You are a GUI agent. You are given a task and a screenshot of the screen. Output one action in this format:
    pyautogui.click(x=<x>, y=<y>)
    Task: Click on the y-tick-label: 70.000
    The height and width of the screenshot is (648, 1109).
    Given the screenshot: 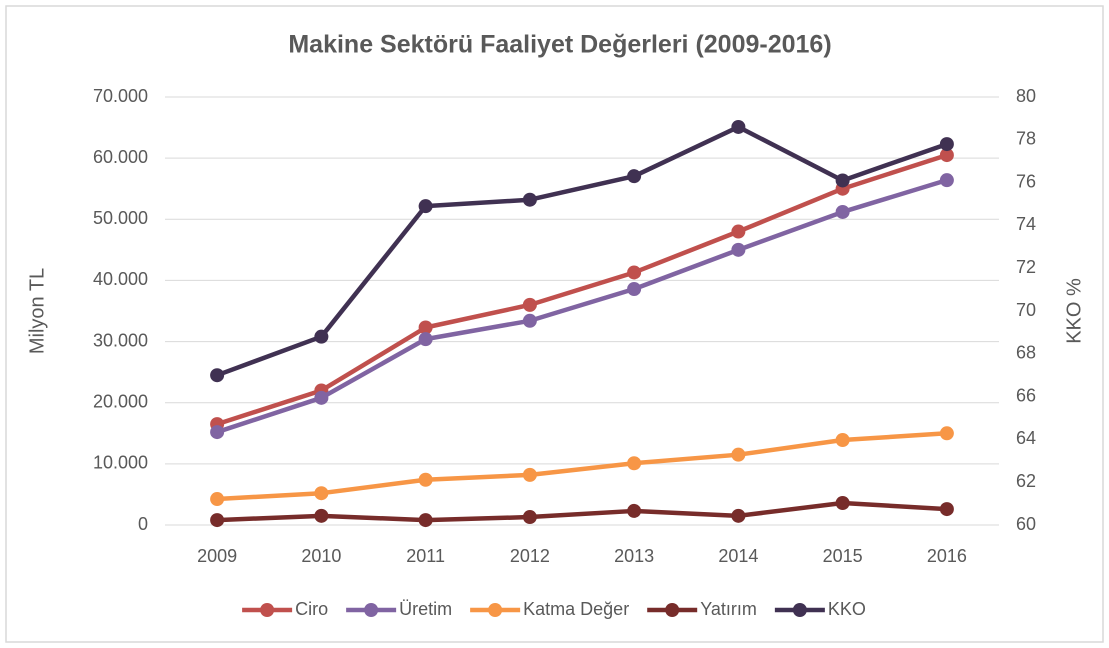 What is the action you would take?
    pyautogui.click(x=120, y=96)
    